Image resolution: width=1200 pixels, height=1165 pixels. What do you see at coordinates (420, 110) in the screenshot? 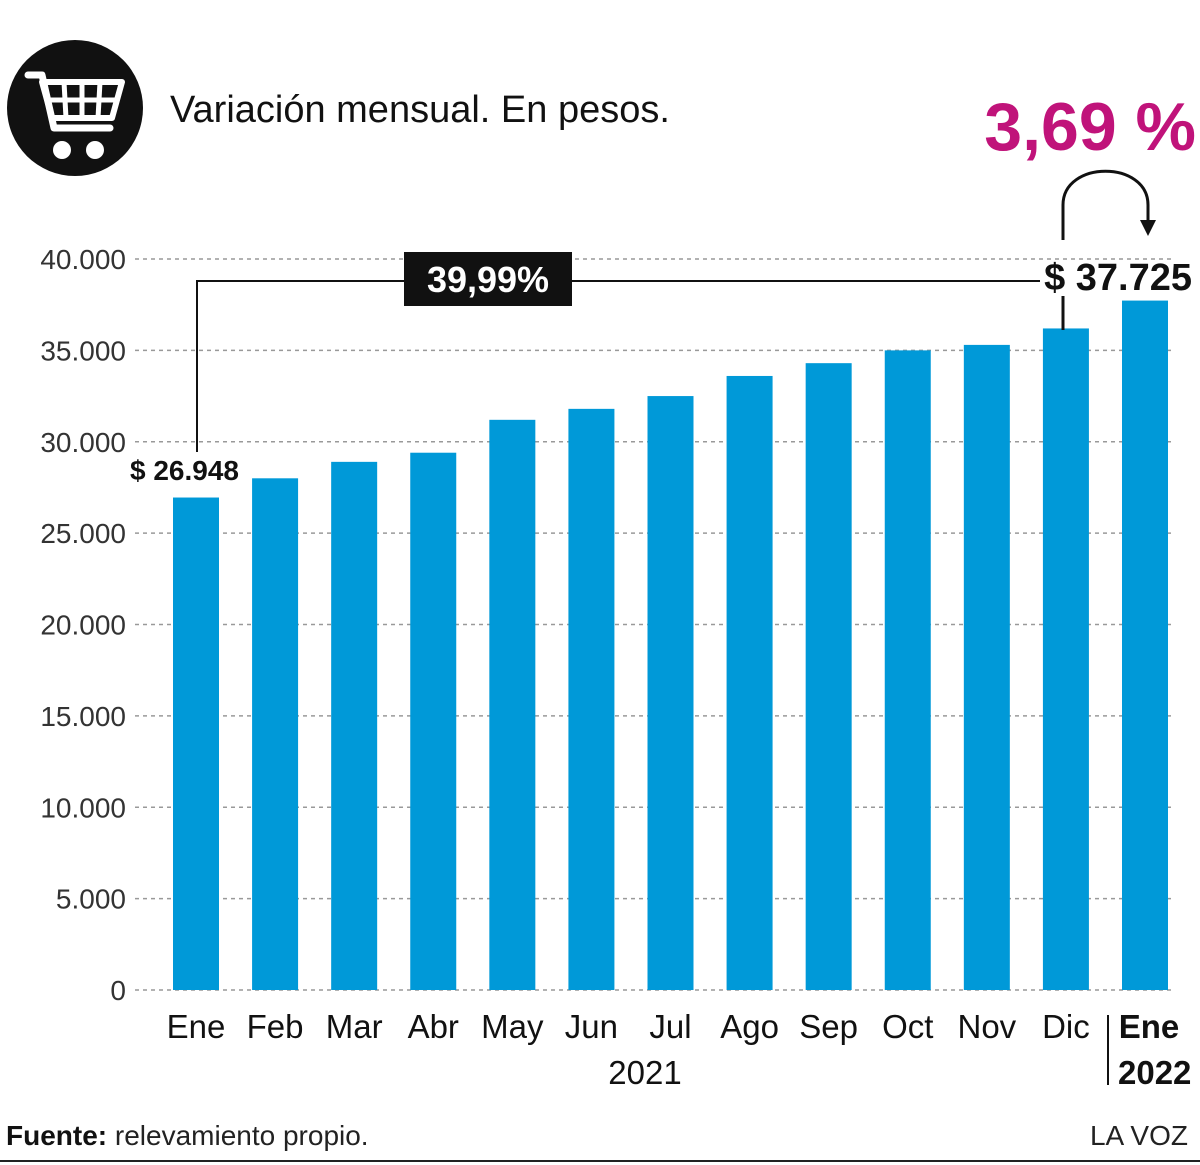
I see `chart-title: Variación mensual. En pesos.` at bounding box center [420, 110].